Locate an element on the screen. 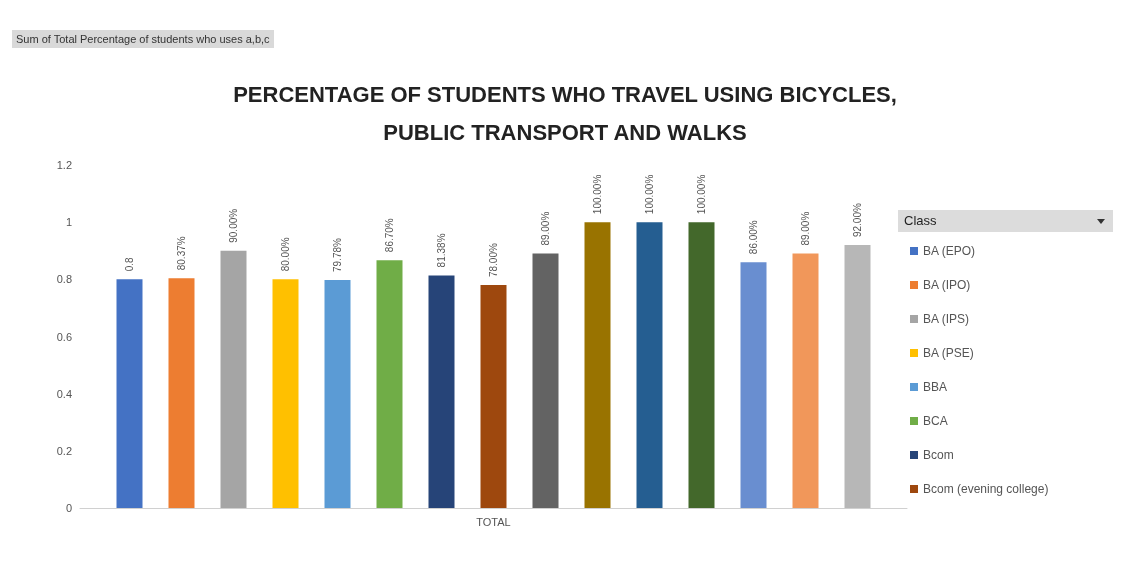  legend-label: BA (EPO) is located at coordinates (949, 251).